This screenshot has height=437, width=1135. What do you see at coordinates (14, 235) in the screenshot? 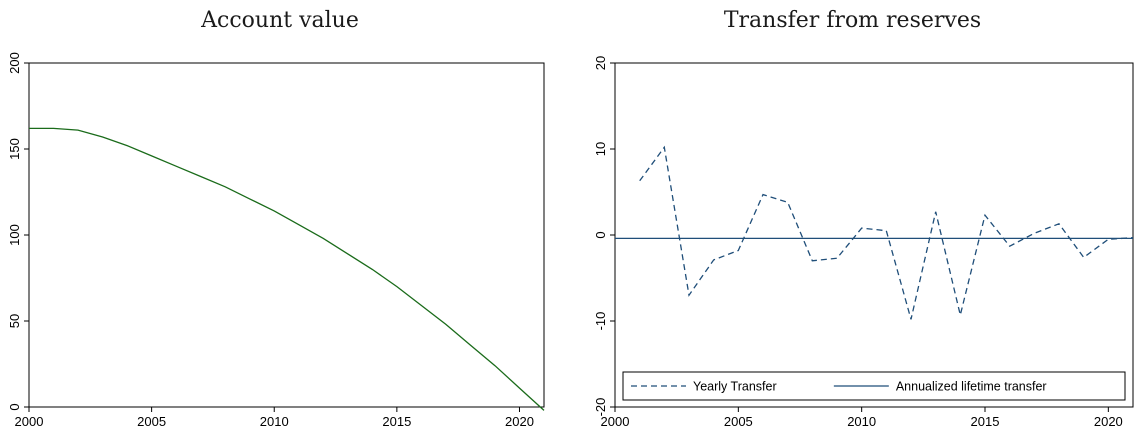
I see `account-value-y-tick-label: 100` at bounding box center [14, 235].